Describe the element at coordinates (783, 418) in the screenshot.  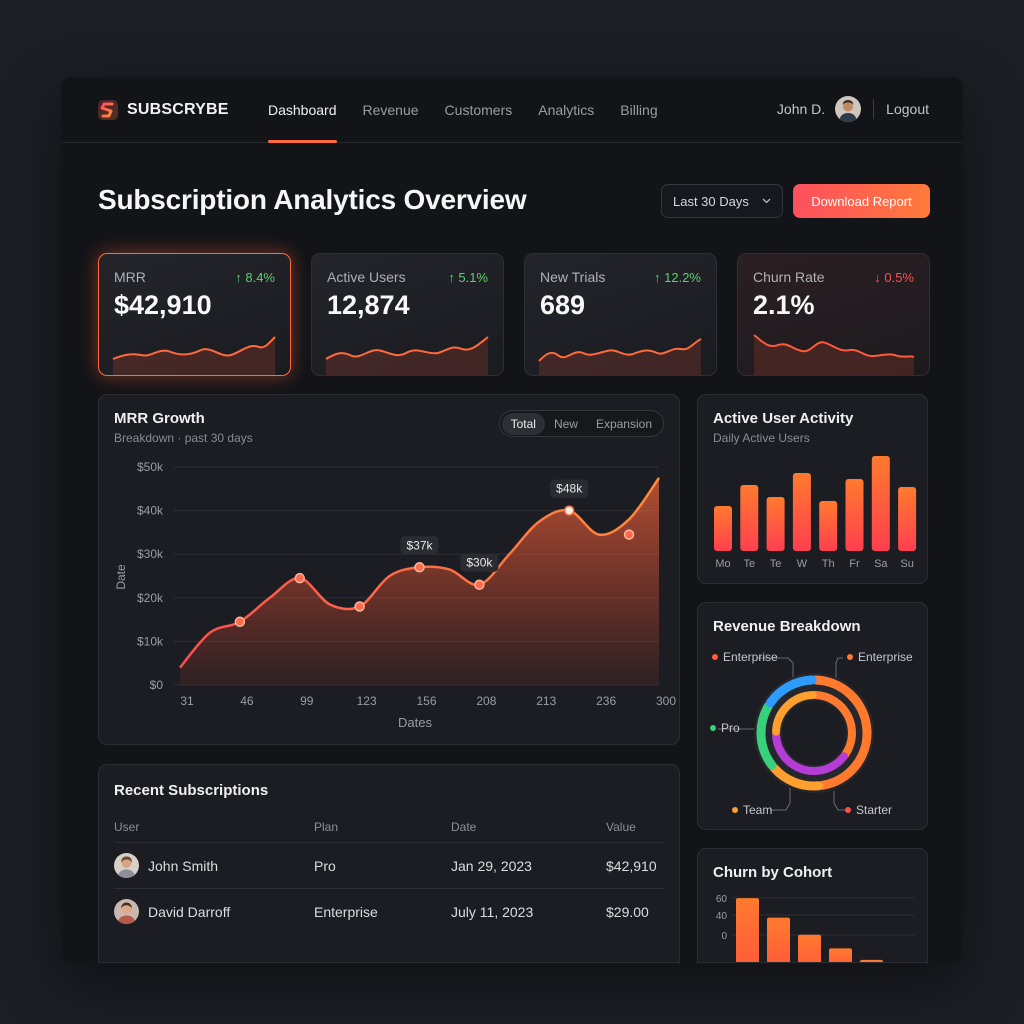
I see `panel-title: Active User Activity` at that location.